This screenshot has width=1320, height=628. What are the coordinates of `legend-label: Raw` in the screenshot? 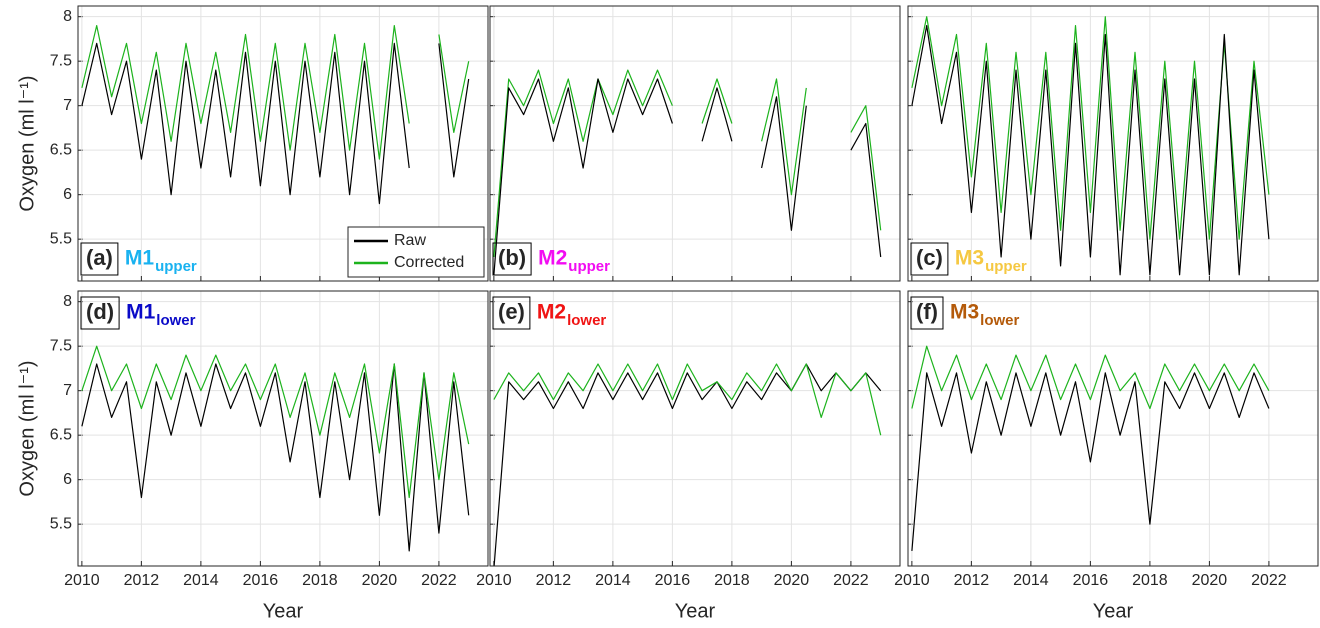 It's located at (410, 240).